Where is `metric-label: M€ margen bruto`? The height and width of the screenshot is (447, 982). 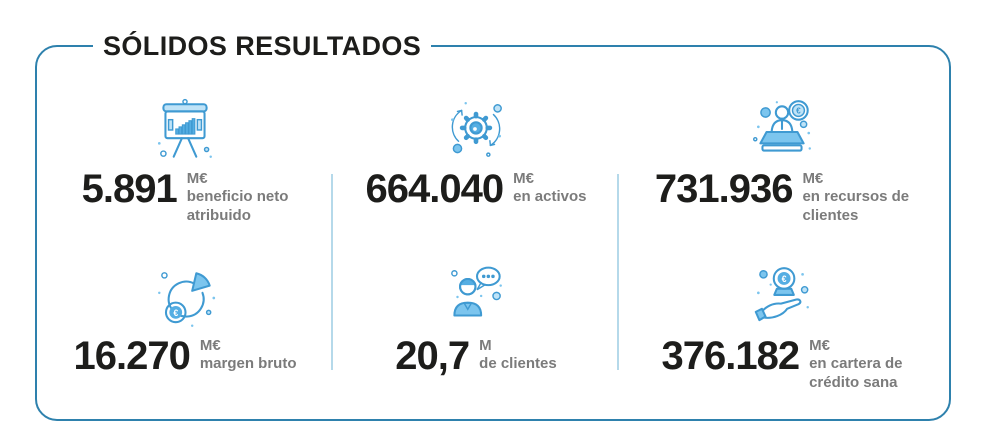 metric-label: M€ margen bruto is located at coordinates (248, 355).